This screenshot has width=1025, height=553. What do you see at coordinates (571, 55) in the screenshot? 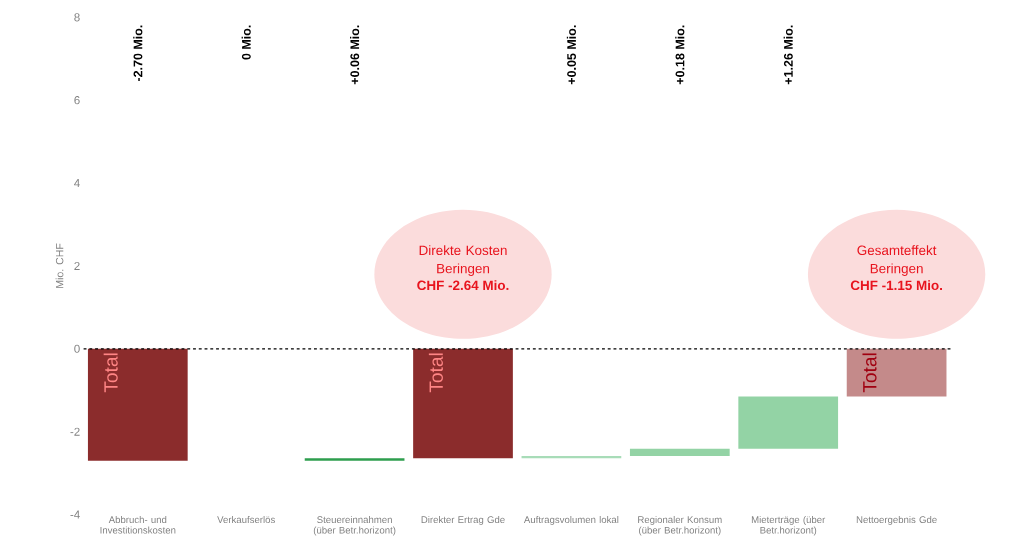
I see `annotation: +0.05 Mio.` at bounding box center [571, 55].